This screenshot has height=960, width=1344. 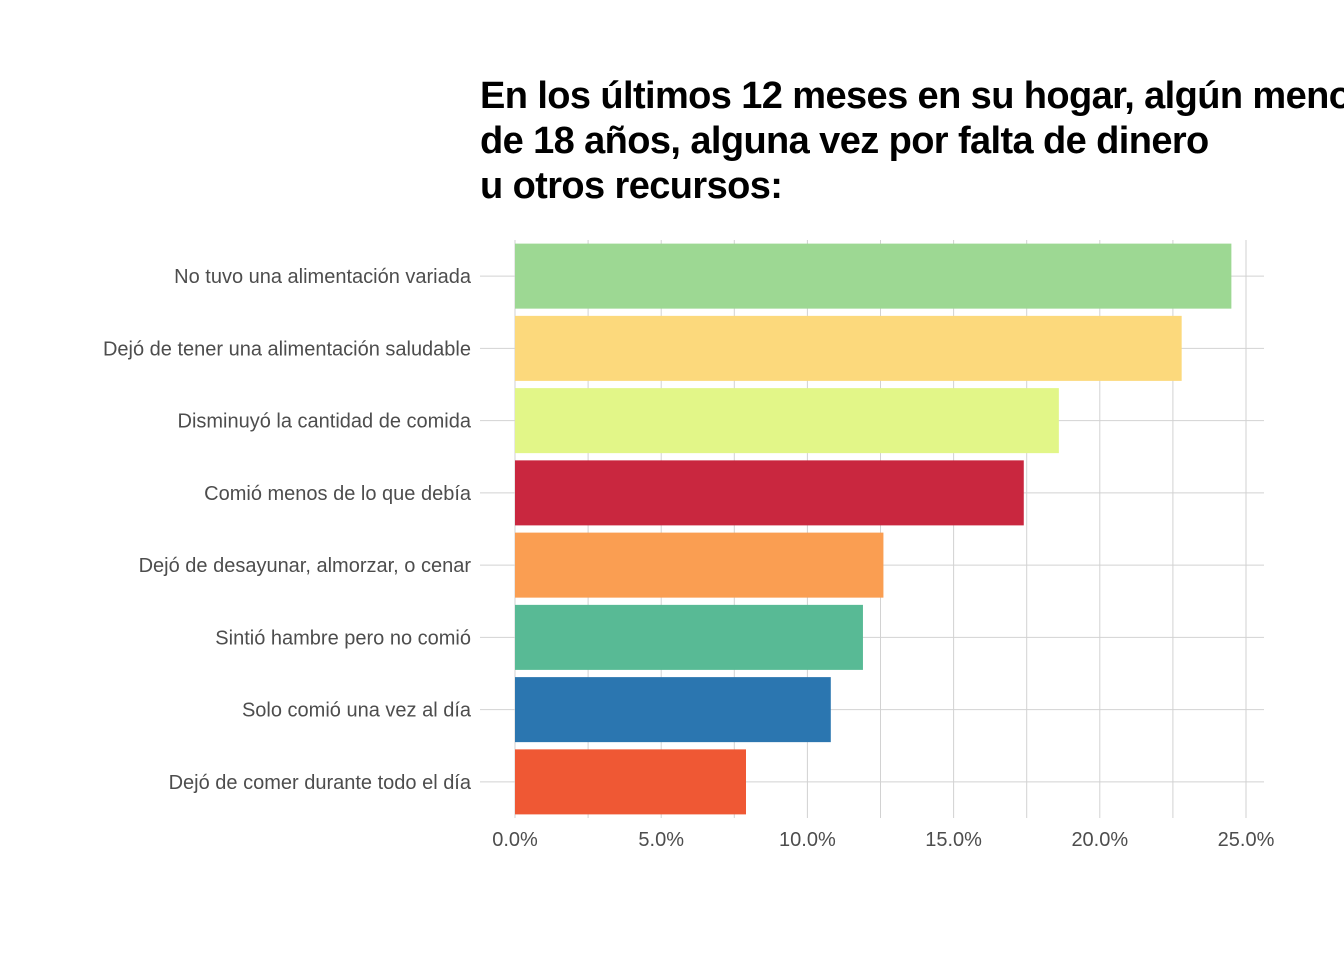 What do you see at coordinates (357, 711) in the screenshot?
I see `category-label: Solo comió una vez al día` at bounding box center [357, 711].